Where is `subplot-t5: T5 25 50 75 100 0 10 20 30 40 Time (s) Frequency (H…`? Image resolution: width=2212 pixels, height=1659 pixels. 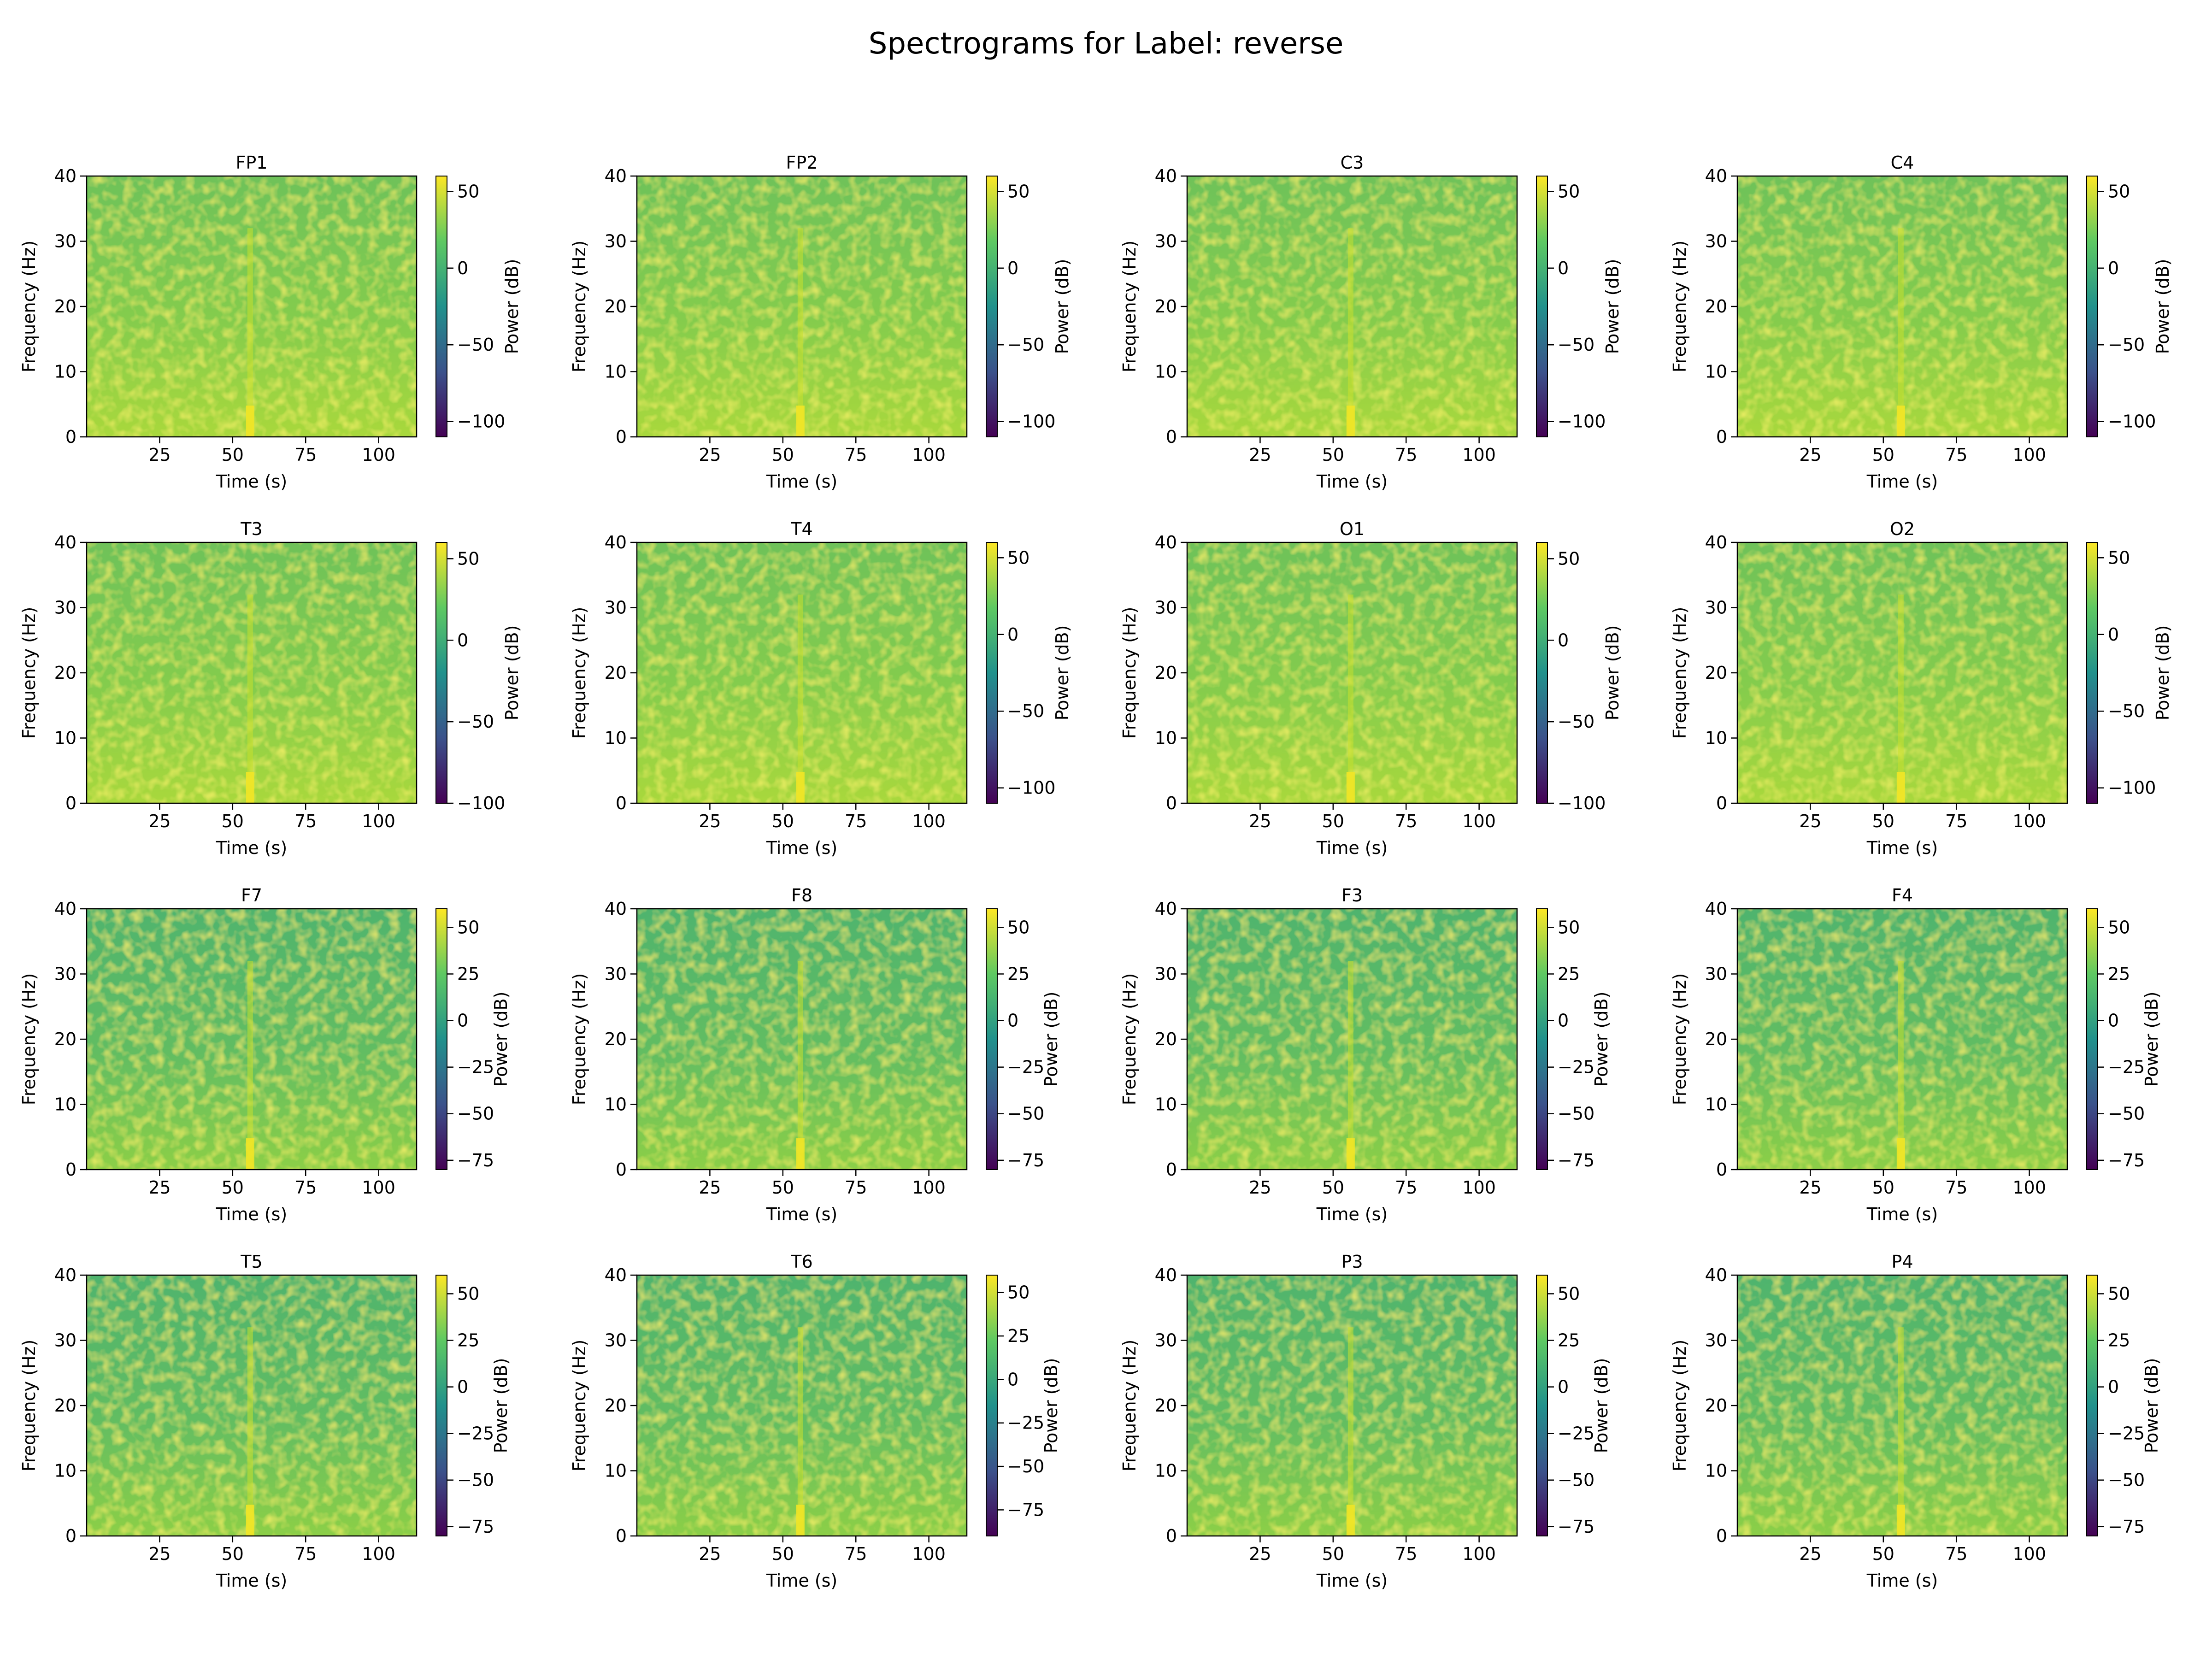
subplot-t5: T5 25 50 75 100 0 10 20 30 40 Time (s) Frequency (H… is located at coordinates (265, 1421).